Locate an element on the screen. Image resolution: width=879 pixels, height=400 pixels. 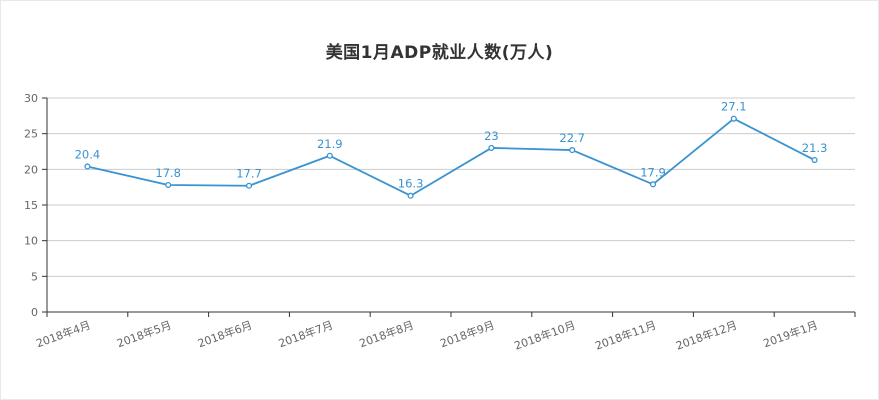
x-tick-label: 2018年5月 is located at coordinates (144, 334).